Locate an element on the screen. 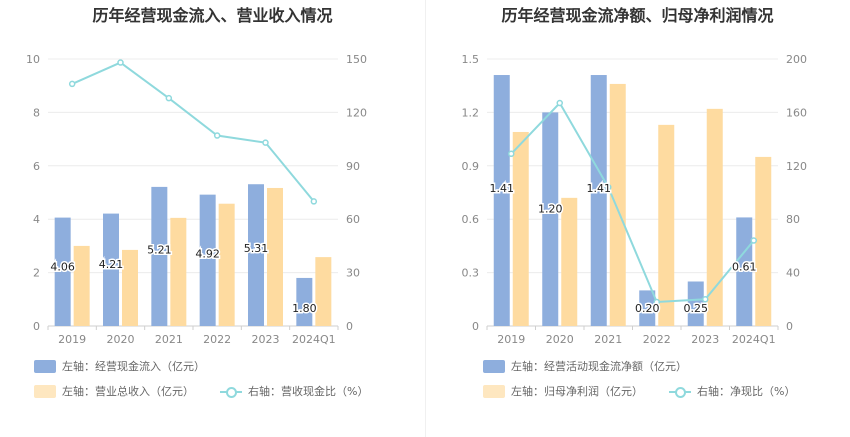 The image size is (850, 437). legend-swatch-revenue is located at coordinates (45, 391).